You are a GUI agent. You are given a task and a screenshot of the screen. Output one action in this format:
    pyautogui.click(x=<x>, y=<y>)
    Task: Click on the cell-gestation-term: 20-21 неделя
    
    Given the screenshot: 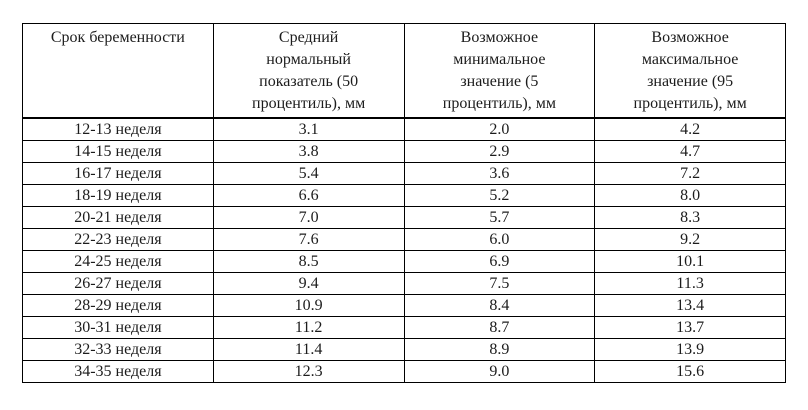 What is the action you would take?
    pyautogui.click(x=118, y=217)
    